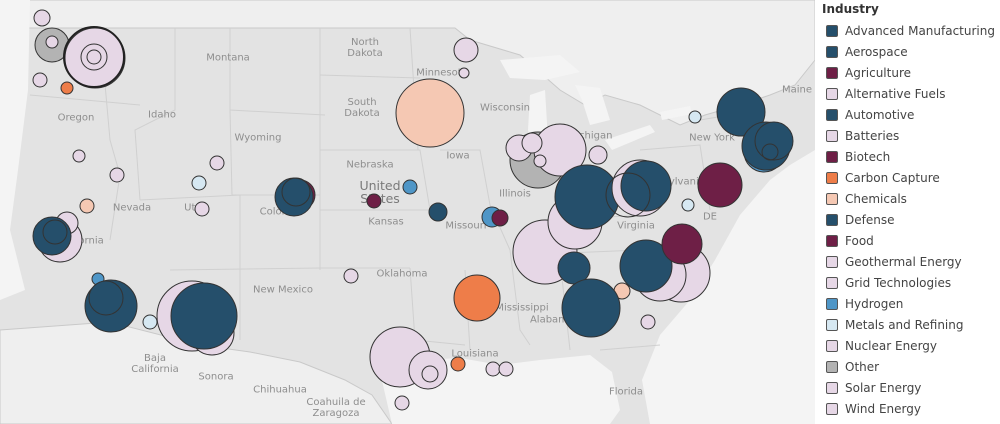  What do you see at coordinates (466, 50) in the screenshot?
I see `bubble-grid` at bounding box center [466, 50].